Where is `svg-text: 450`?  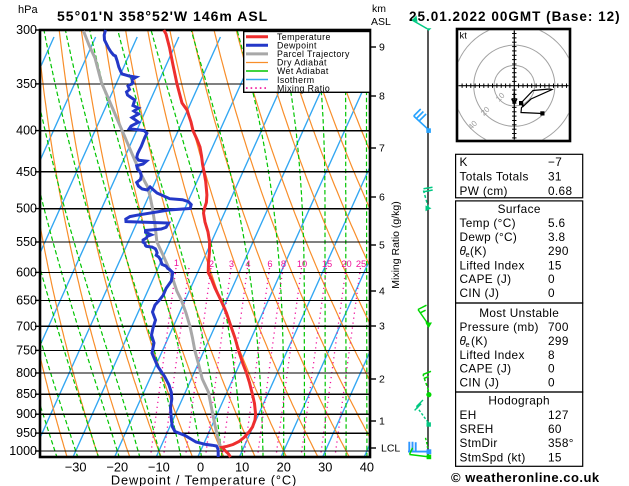 svg-text: 450 is located at coordinates (26, 172).